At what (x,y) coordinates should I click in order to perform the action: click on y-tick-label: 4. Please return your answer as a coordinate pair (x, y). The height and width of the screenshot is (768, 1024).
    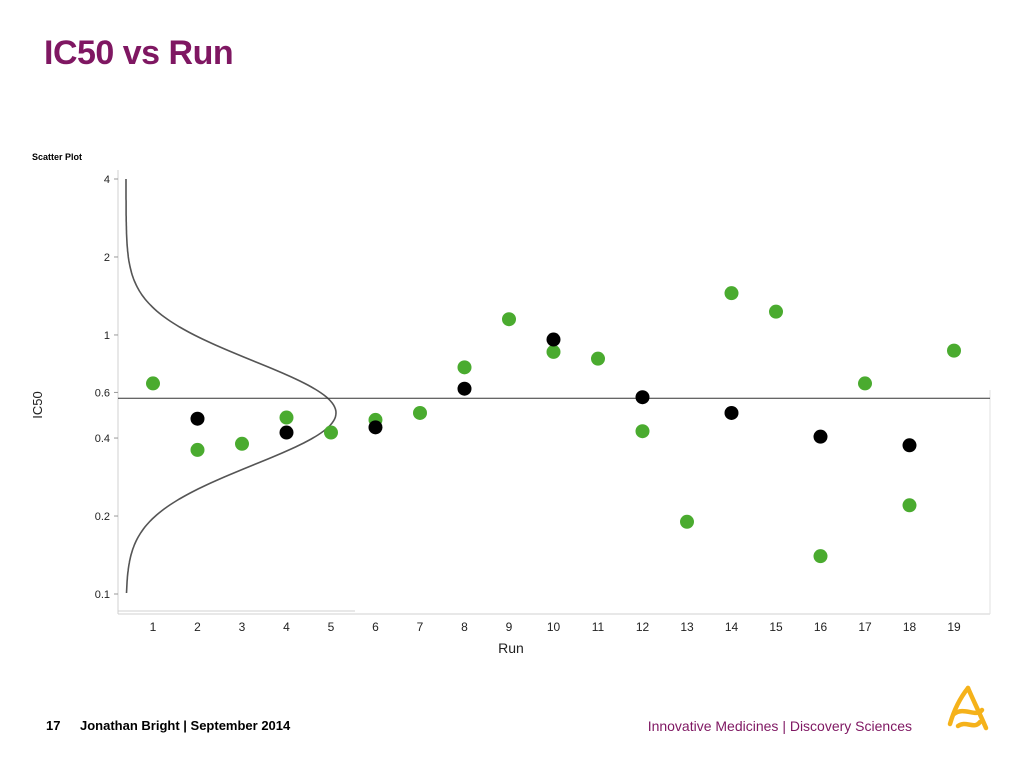
    Looking at the image, I should click on (107, 180).